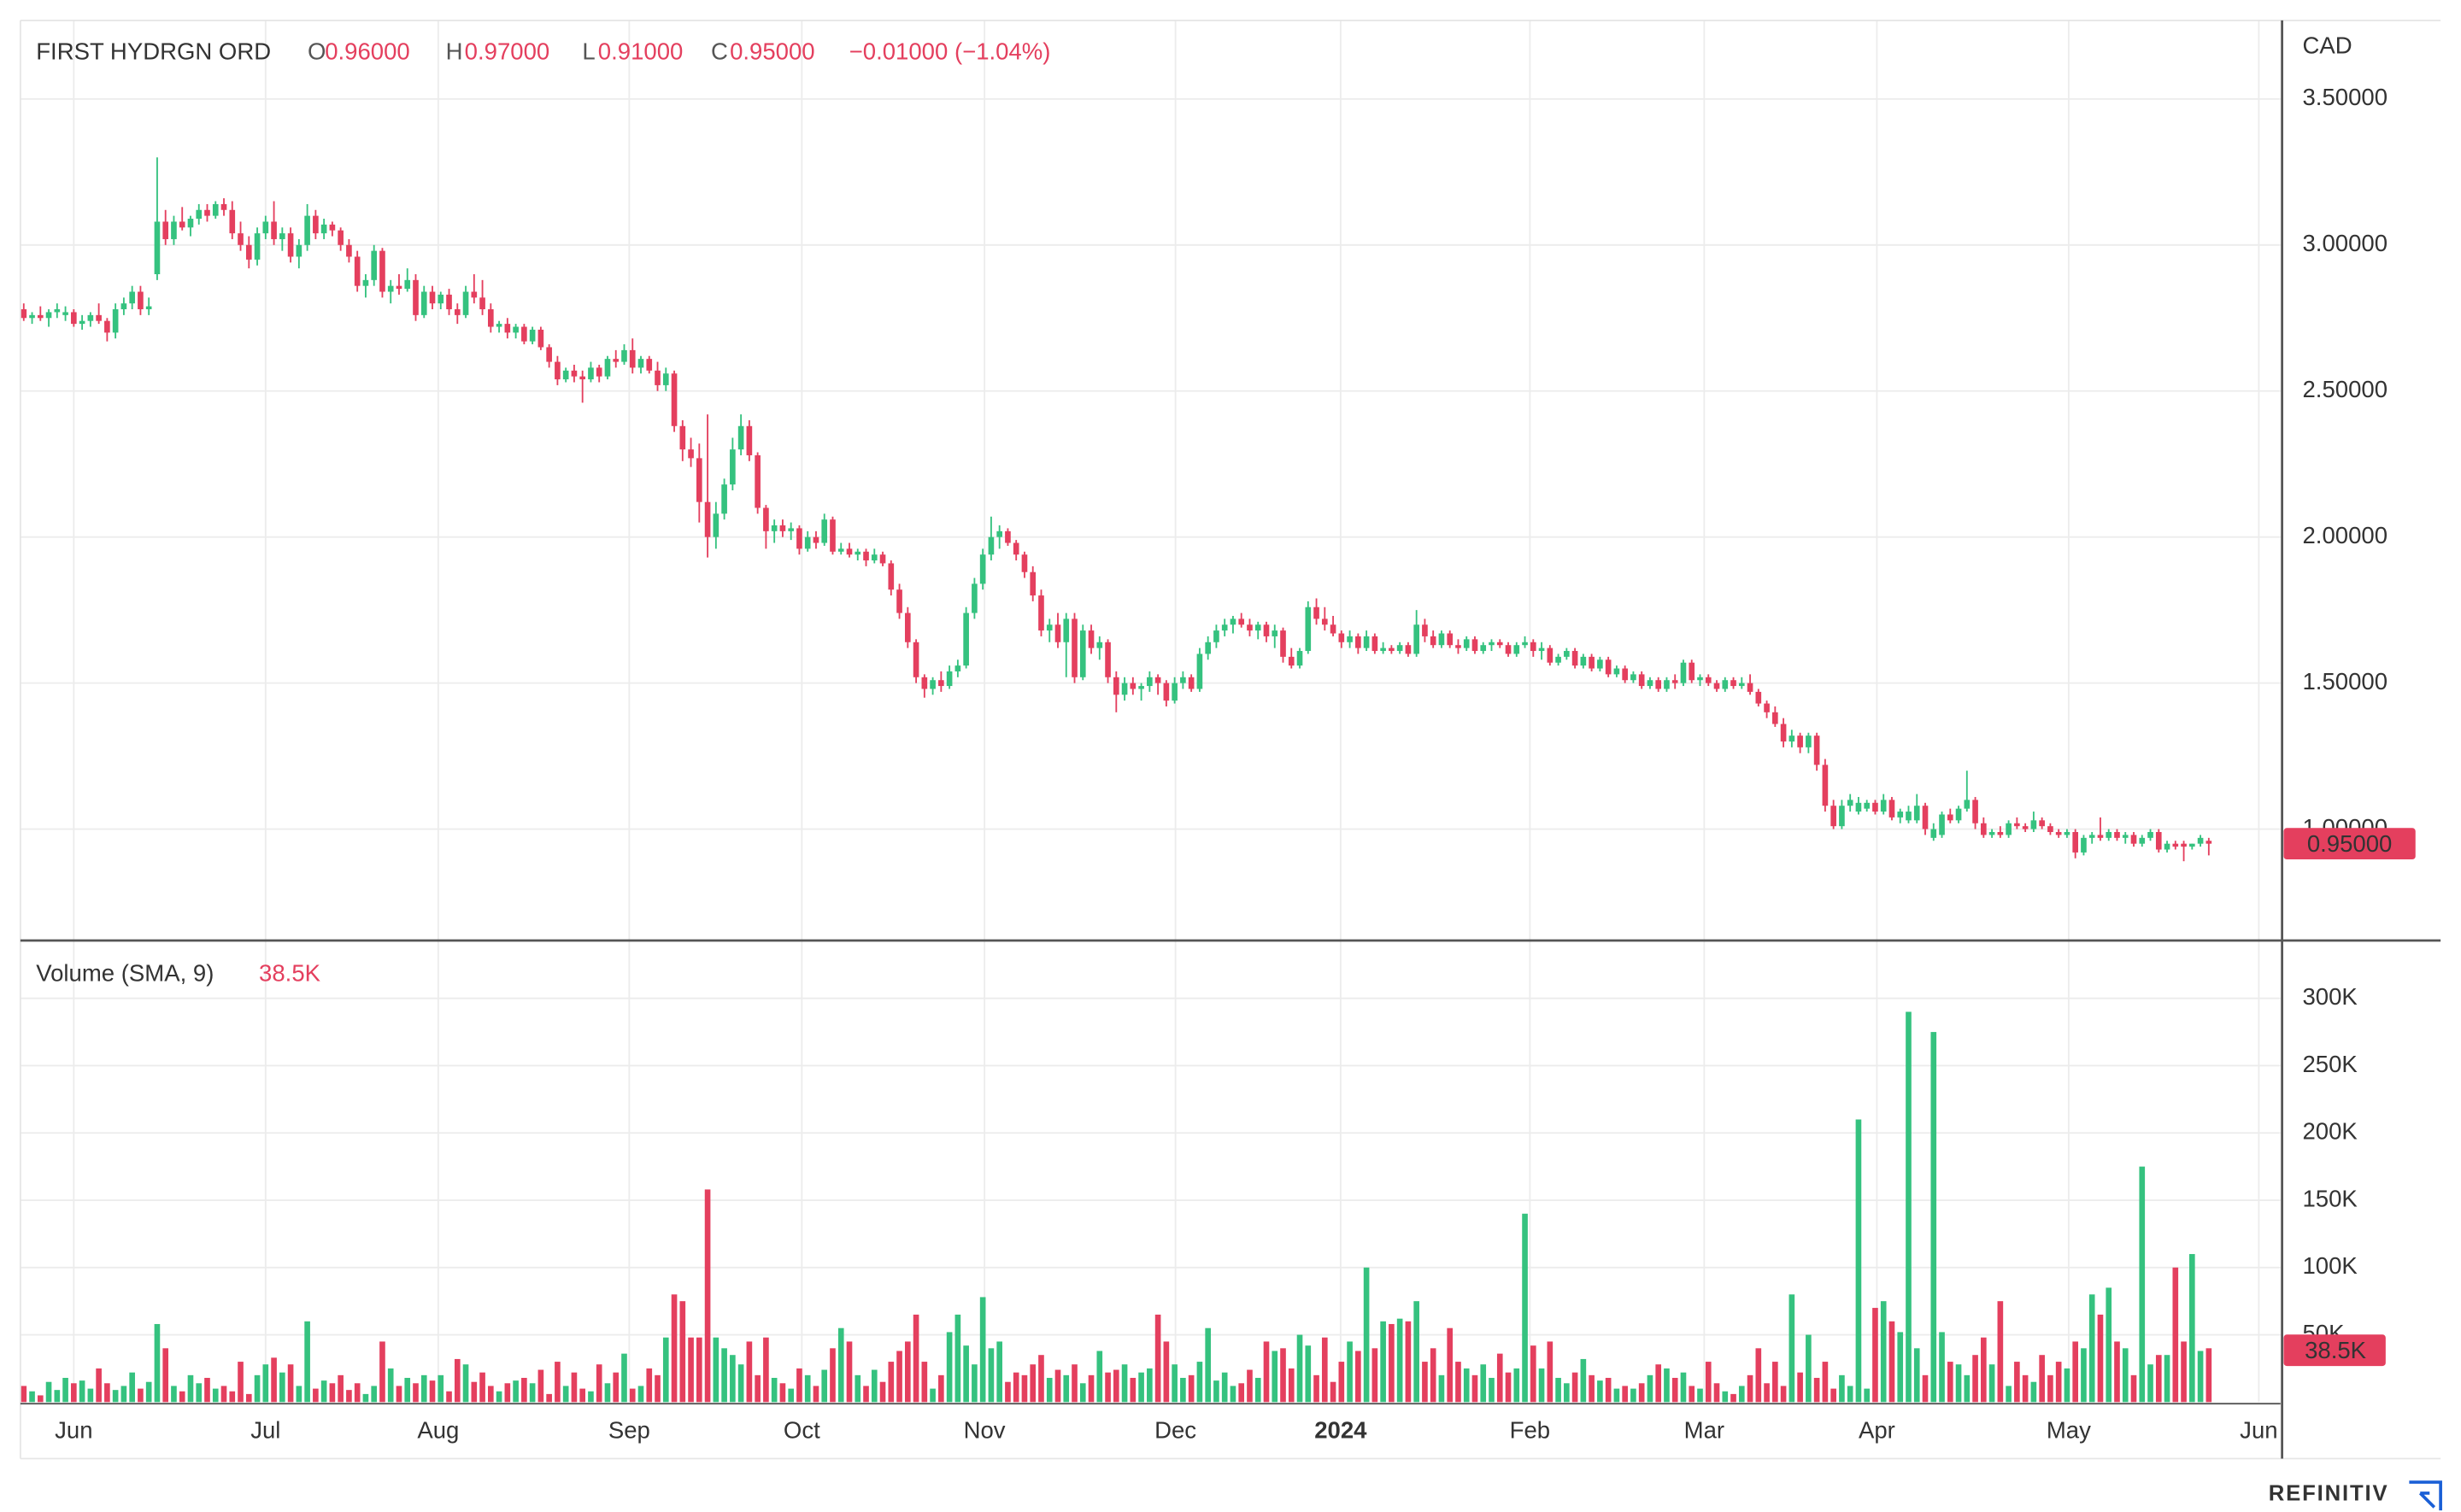 The width and height of the screenshot is (2461, 1512). Describe the element at coordinates (455, 51) in the screenshot. I see `ohlc-key: H` at that location.